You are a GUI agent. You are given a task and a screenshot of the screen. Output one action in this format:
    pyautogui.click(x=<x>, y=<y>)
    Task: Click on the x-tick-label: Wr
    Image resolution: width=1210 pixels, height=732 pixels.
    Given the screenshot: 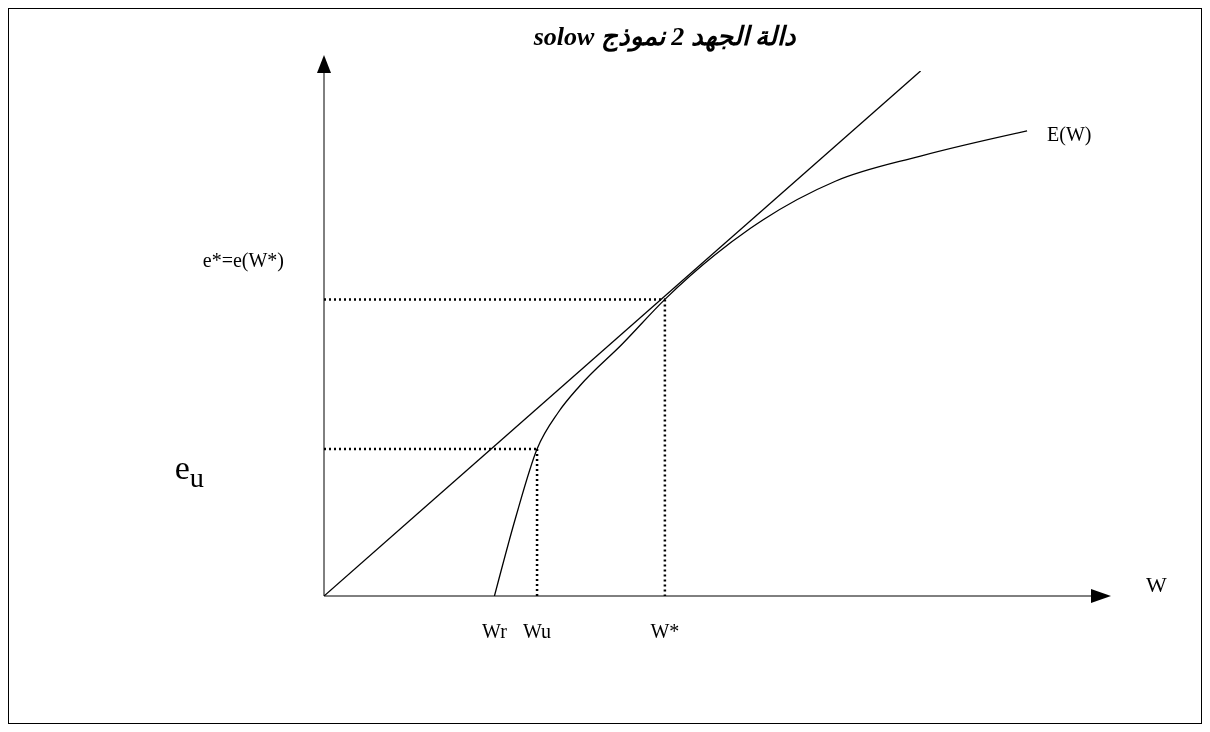 What is the action you would take?
    pyautogui.click(x=495, y=631)
    